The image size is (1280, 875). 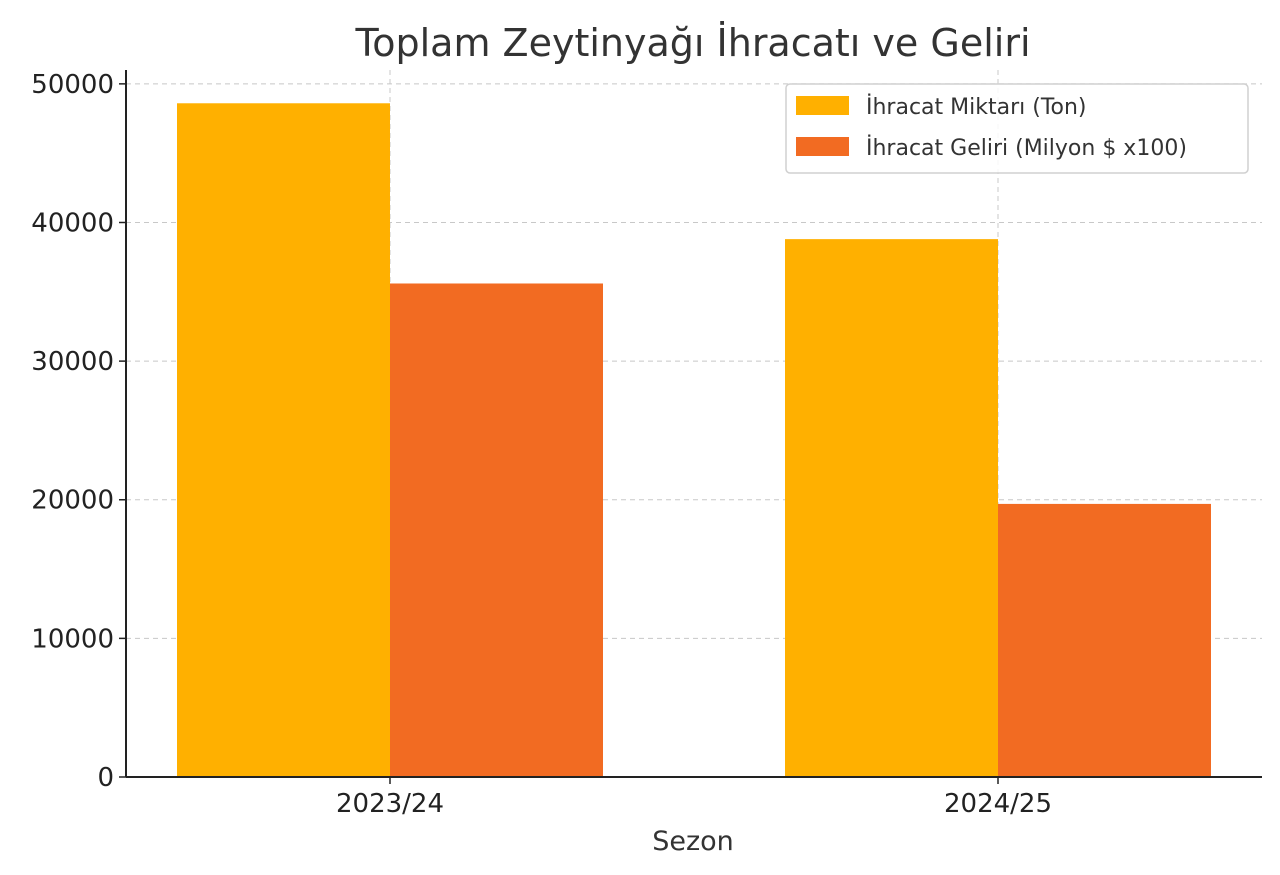 I want to click on y-axis-ticks: 0 10000 20000 30000 40000 50000, so click(x=78, y=431).